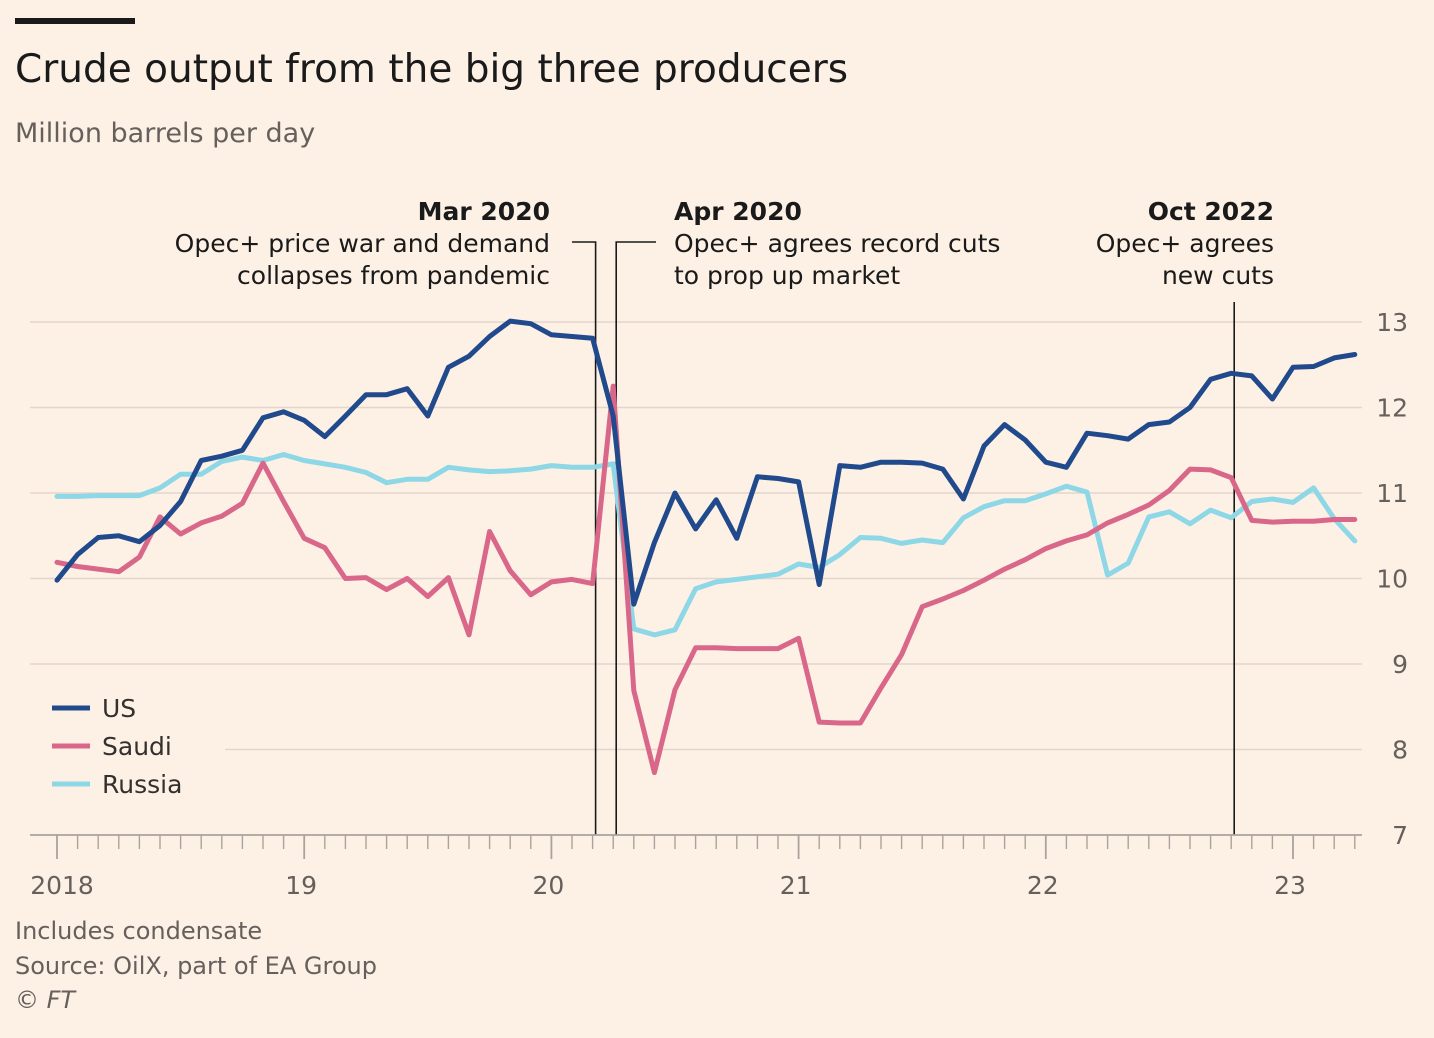  What do you see at coordinates (142, 784) in the screenshot?
I see `legend-label-russia: Russia` at bounding box center [142, 784].